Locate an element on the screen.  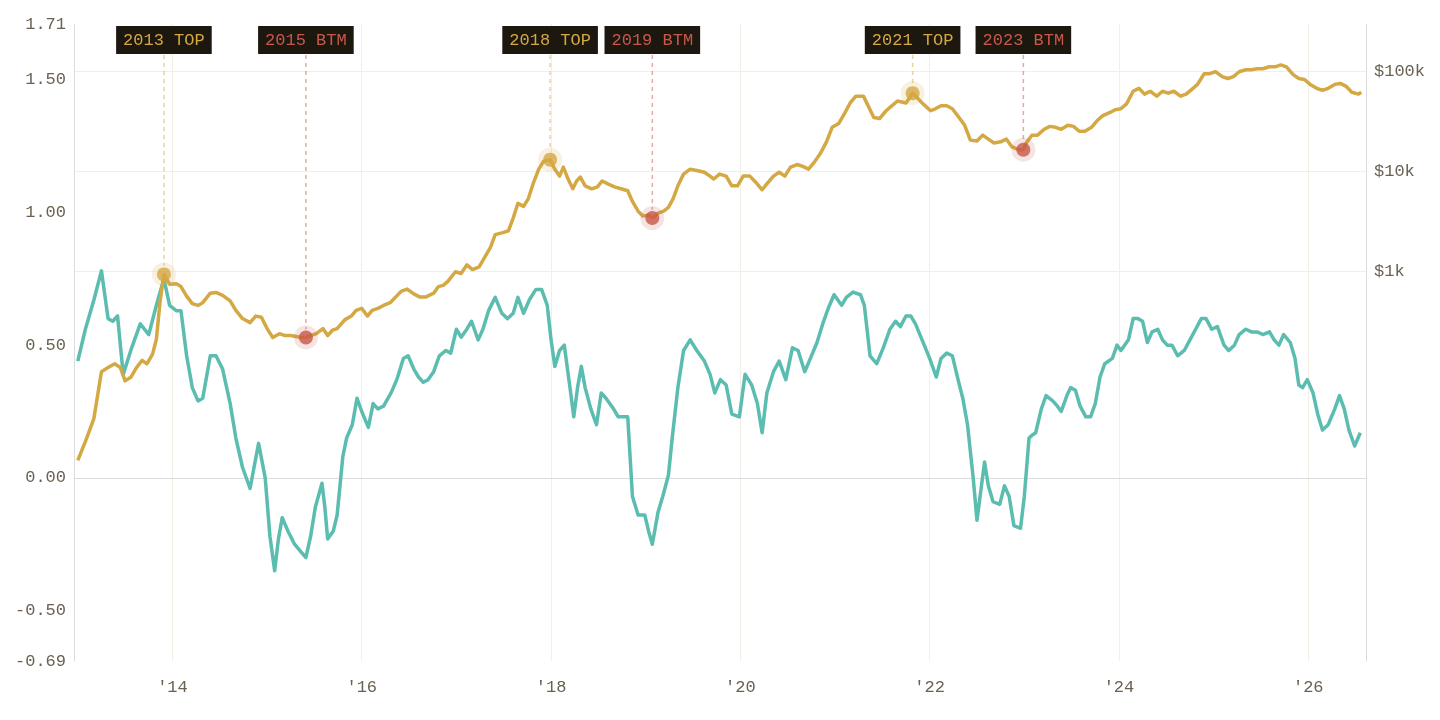
annotation: 2019 BTM is located at coordinates (652, 40).